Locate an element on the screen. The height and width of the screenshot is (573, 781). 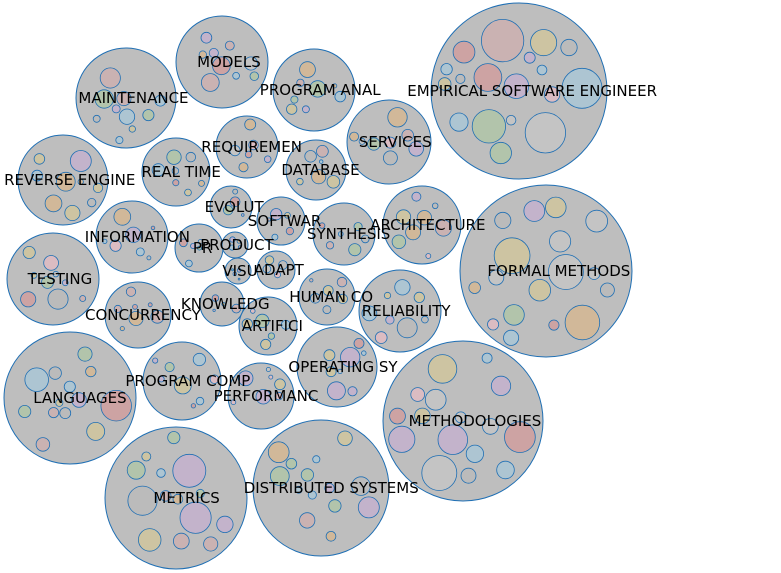
cluster-label-evolut: EVOLUT is located at coordinates (235, 207).